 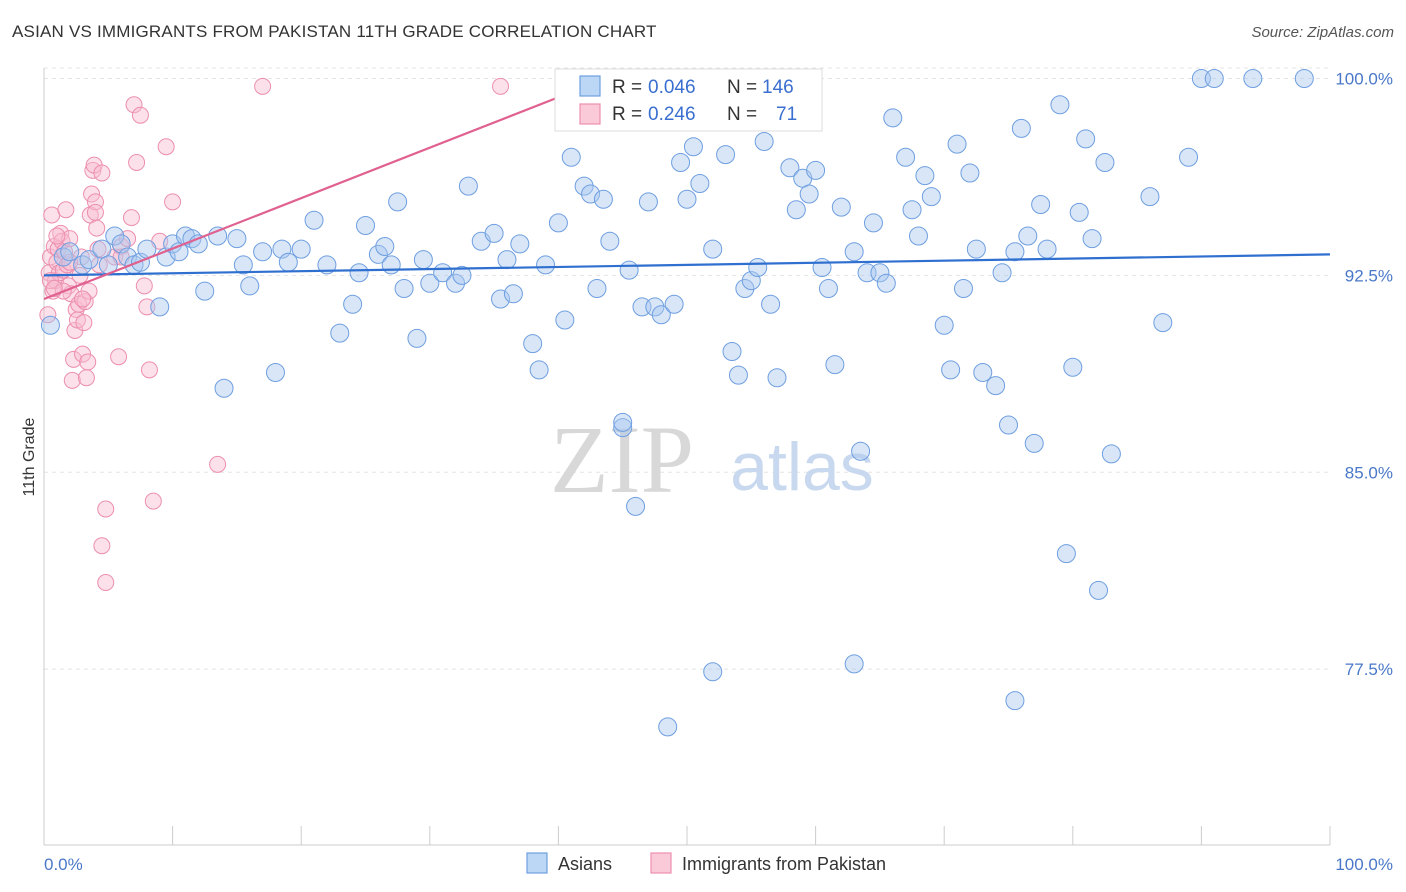 What do you see at coordinates (29, 456) in the screenshot?
I see `y-axis-label: 11th Grade` at bounding box center [29, 456].